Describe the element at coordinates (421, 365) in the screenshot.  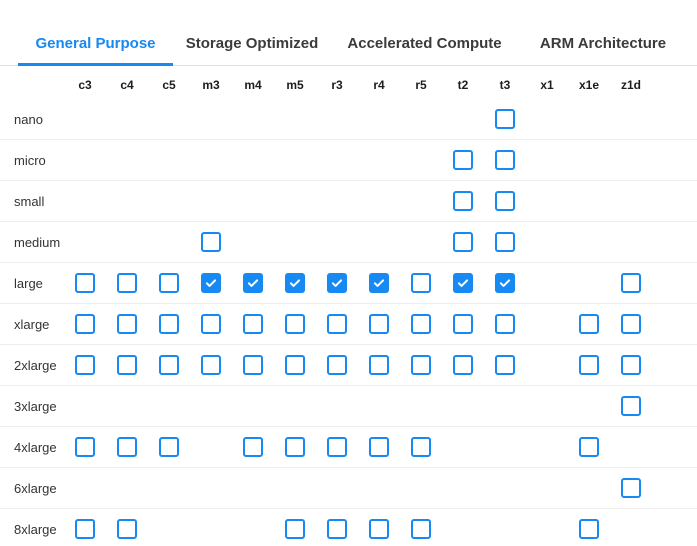
I see `checkbox-2xlarge-r5` at that location.